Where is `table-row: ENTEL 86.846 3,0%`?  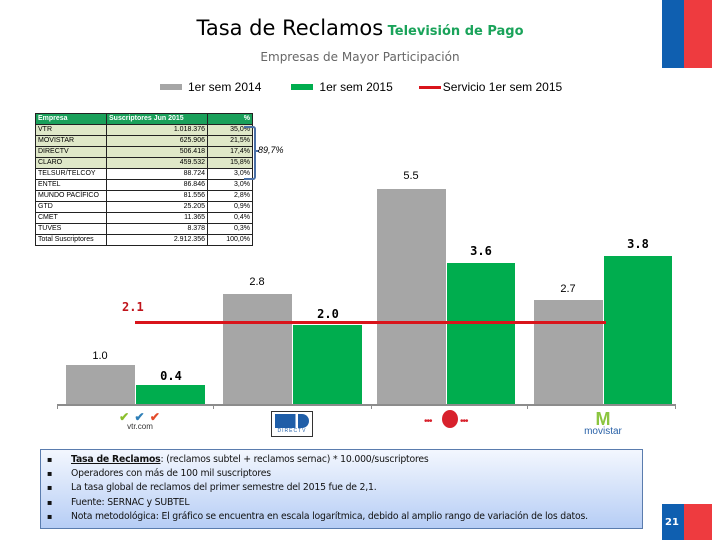 table-row: ENTEL 86.846 3,0% is located at coordinates (144, 185).